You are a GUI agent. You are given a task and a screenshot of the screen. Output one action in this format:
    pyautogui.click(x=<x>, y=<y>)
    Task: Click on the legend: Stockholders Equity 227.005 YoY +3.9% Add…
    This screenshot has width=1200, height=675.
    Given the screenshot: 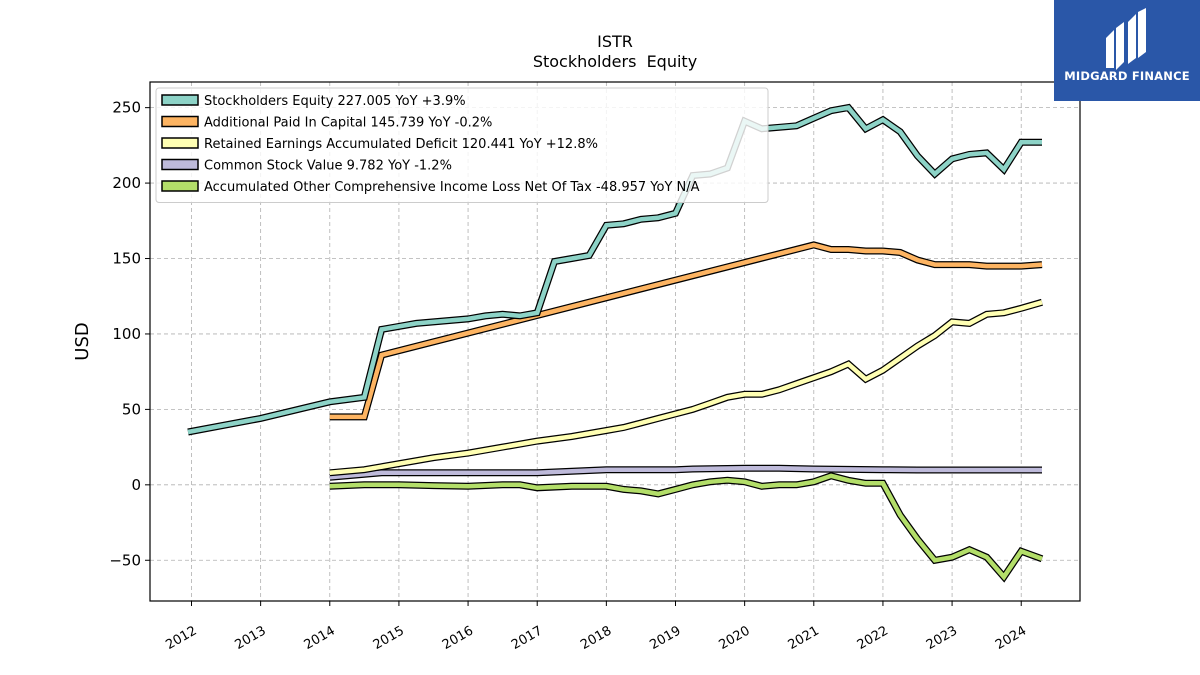 What is the action you would take?
    pyautogui.click(x=462, y=145)
    